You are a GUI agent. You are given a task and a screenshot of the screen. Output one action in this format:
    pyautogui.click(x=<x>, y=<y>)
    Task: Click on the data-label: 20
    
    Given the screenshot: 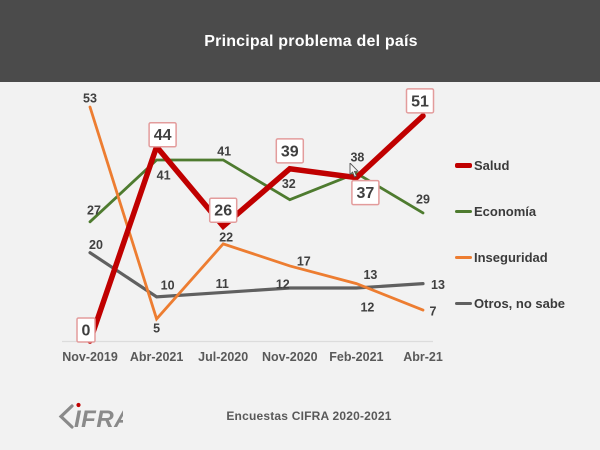 What is the action you would take?
    pyautogui.click(x=96, y=245)
    